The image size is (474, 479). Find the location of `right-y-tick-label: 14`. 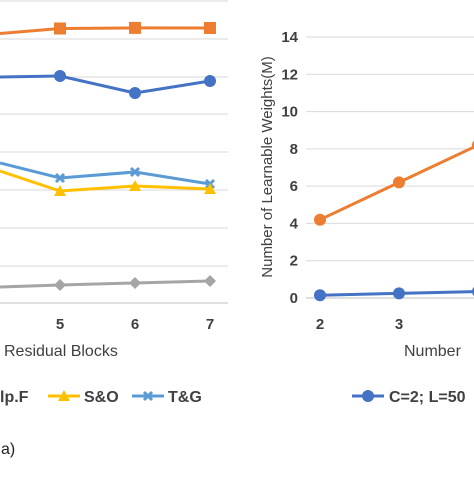

right-y-tick-label: 14 is located at coordinates (289, 37).